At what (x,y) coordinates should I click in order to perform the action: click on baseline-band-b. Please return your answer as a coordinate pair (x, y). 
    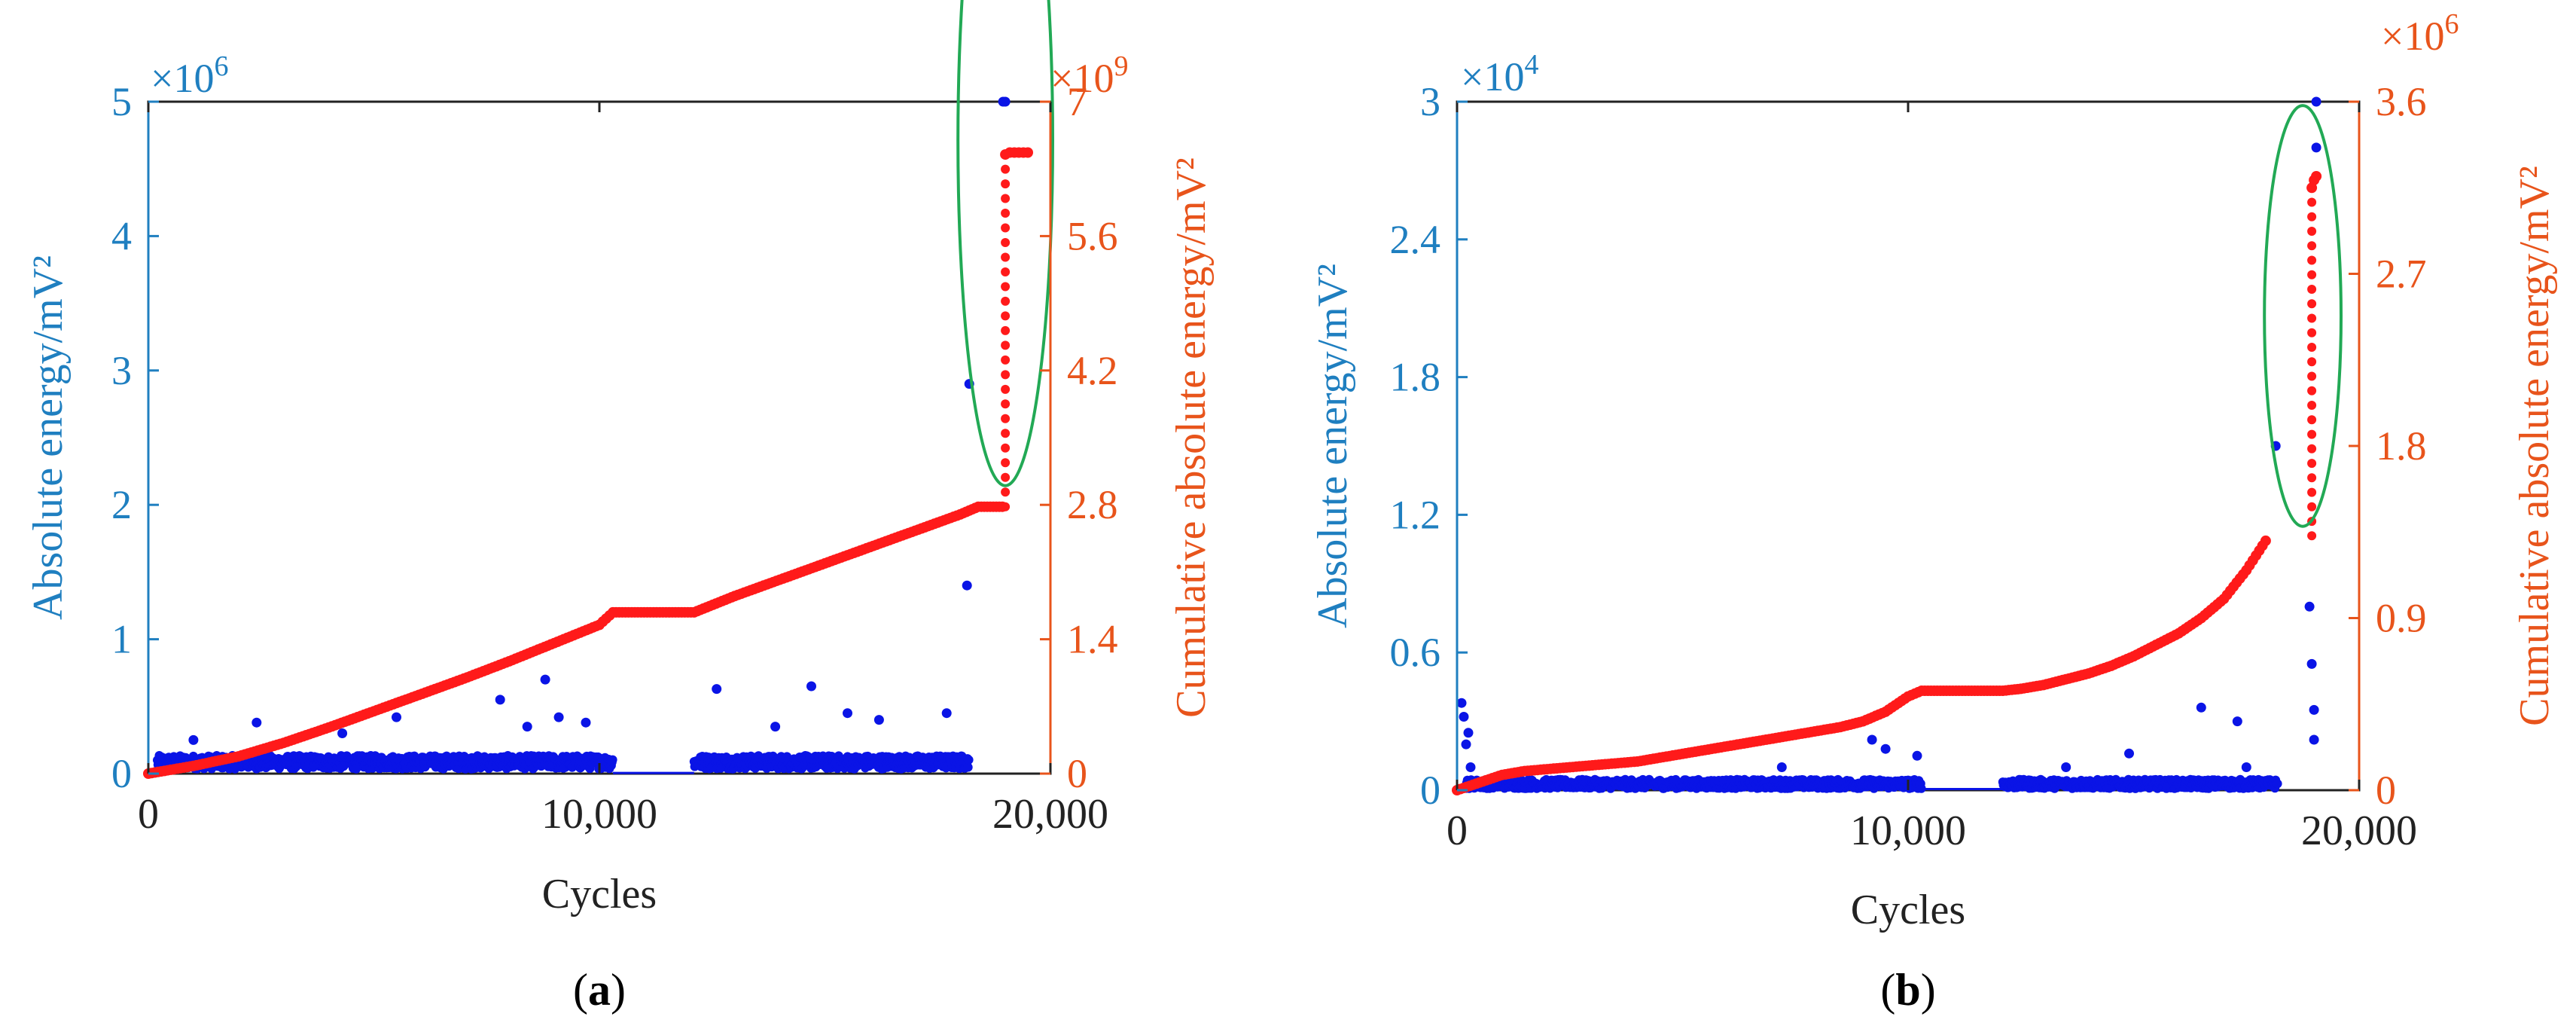
    Looking at the image, I should click on (1872, 783).